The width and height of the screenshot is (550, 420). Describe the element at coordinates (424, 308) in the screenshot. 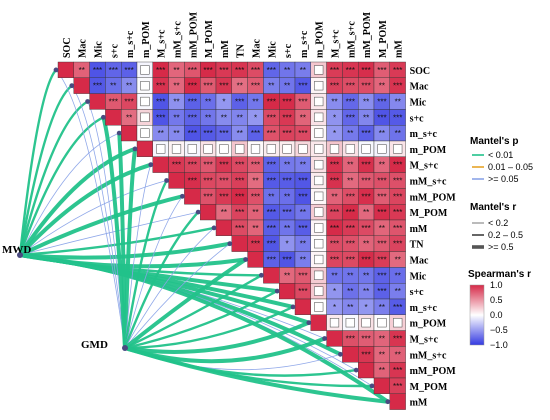

I see `row-label: m_s+c` at that location.